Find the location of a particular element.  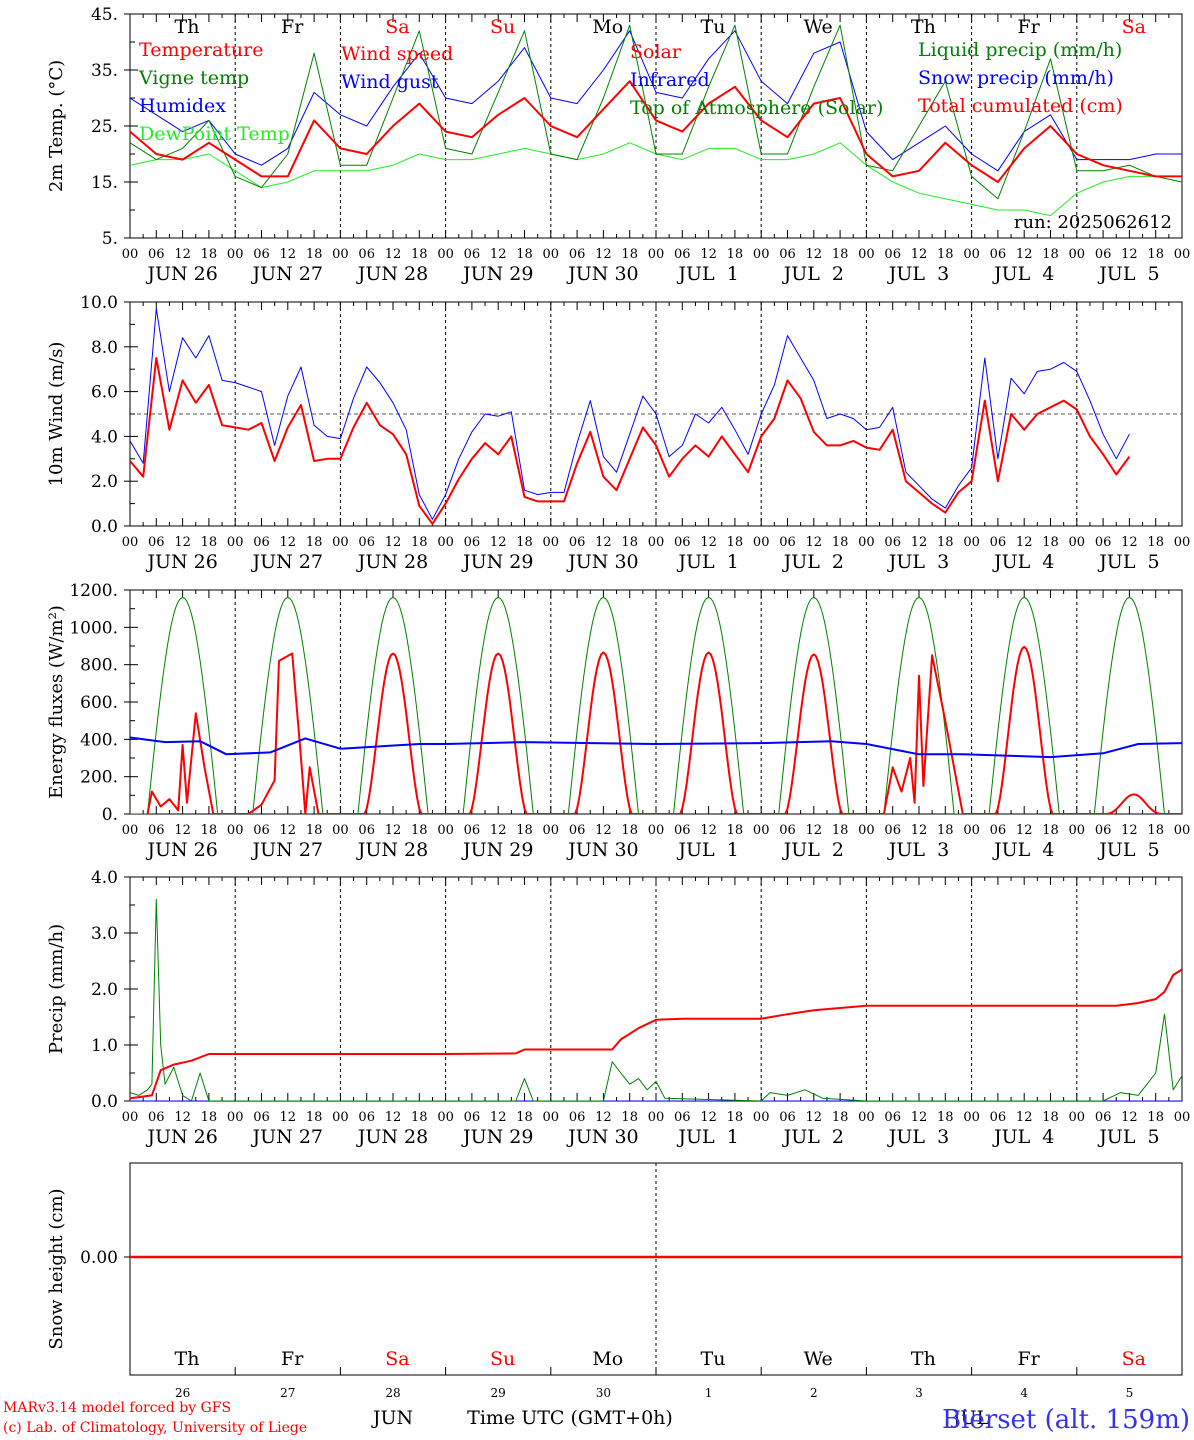

day-number-label: 5 is located at coordinates (1130, 1393).